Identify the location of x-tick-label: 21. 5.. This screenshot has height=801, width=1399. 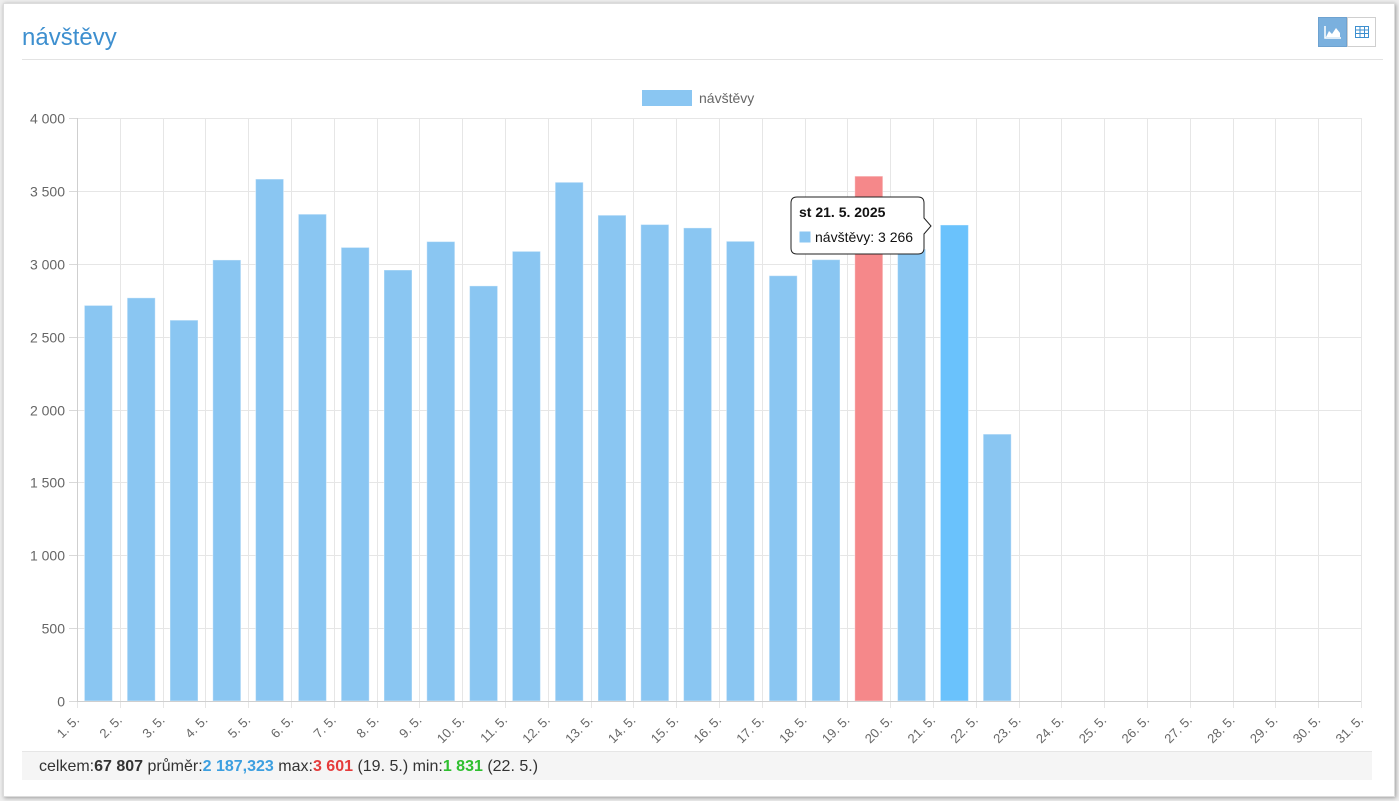
(922, 730).